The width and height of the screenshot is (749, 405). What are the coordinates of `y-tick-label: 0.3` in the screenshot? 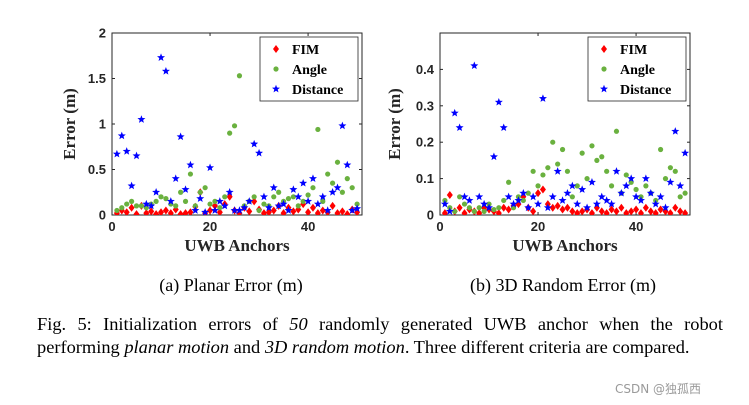 It's located at (425, 105).